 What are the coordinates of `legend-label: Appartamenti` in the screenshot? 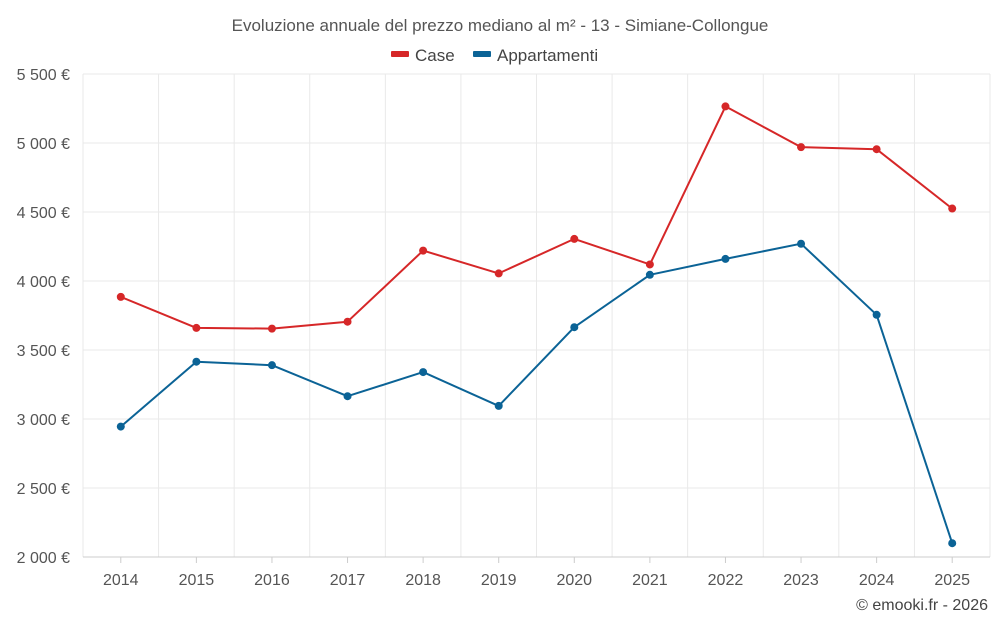 It's located at (547, 55).